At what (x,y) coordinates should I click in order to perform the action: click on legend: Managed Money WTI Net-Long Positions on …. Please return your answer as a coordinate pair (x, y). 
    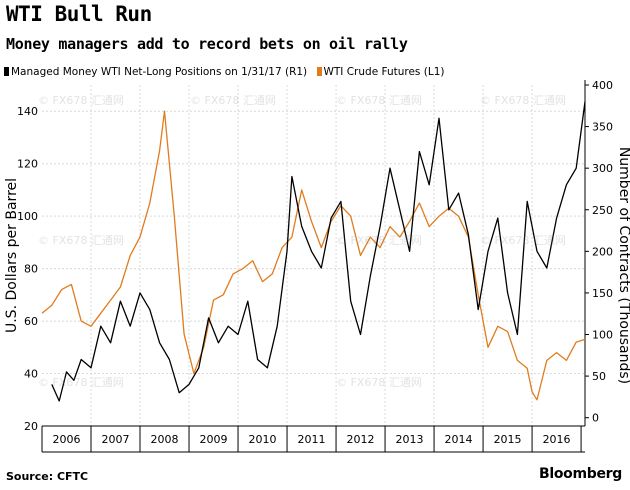
    Looking at the image, I should click on (227, 72).